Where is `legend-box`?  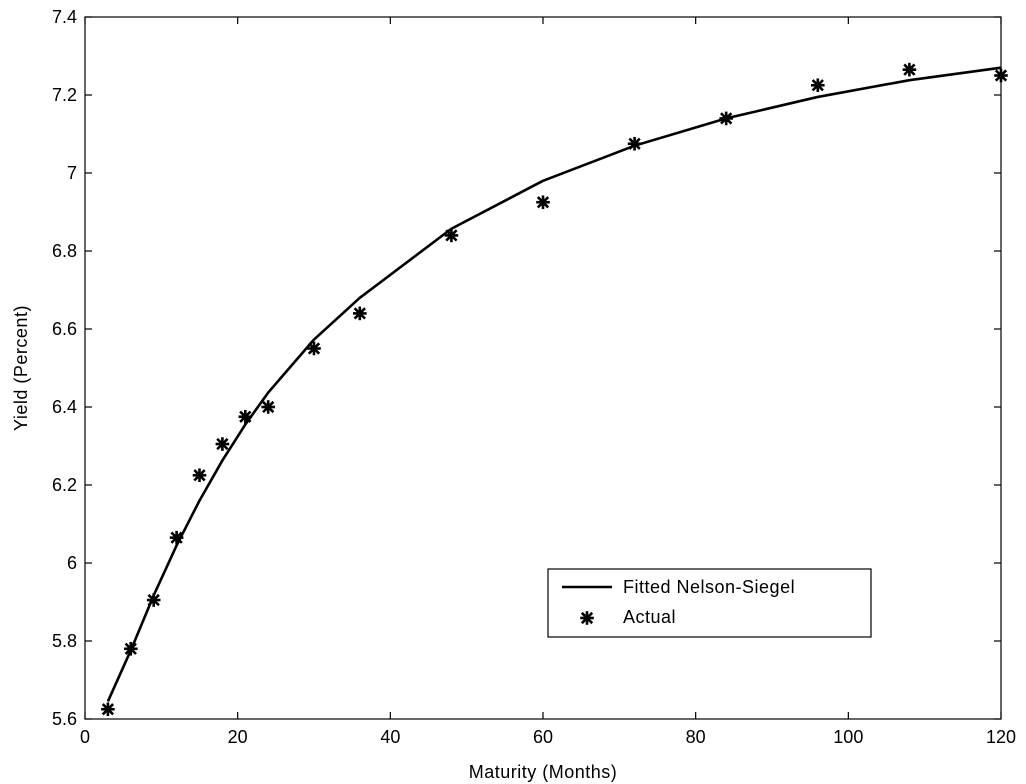 legend-box is located at coordinates (709, 603).